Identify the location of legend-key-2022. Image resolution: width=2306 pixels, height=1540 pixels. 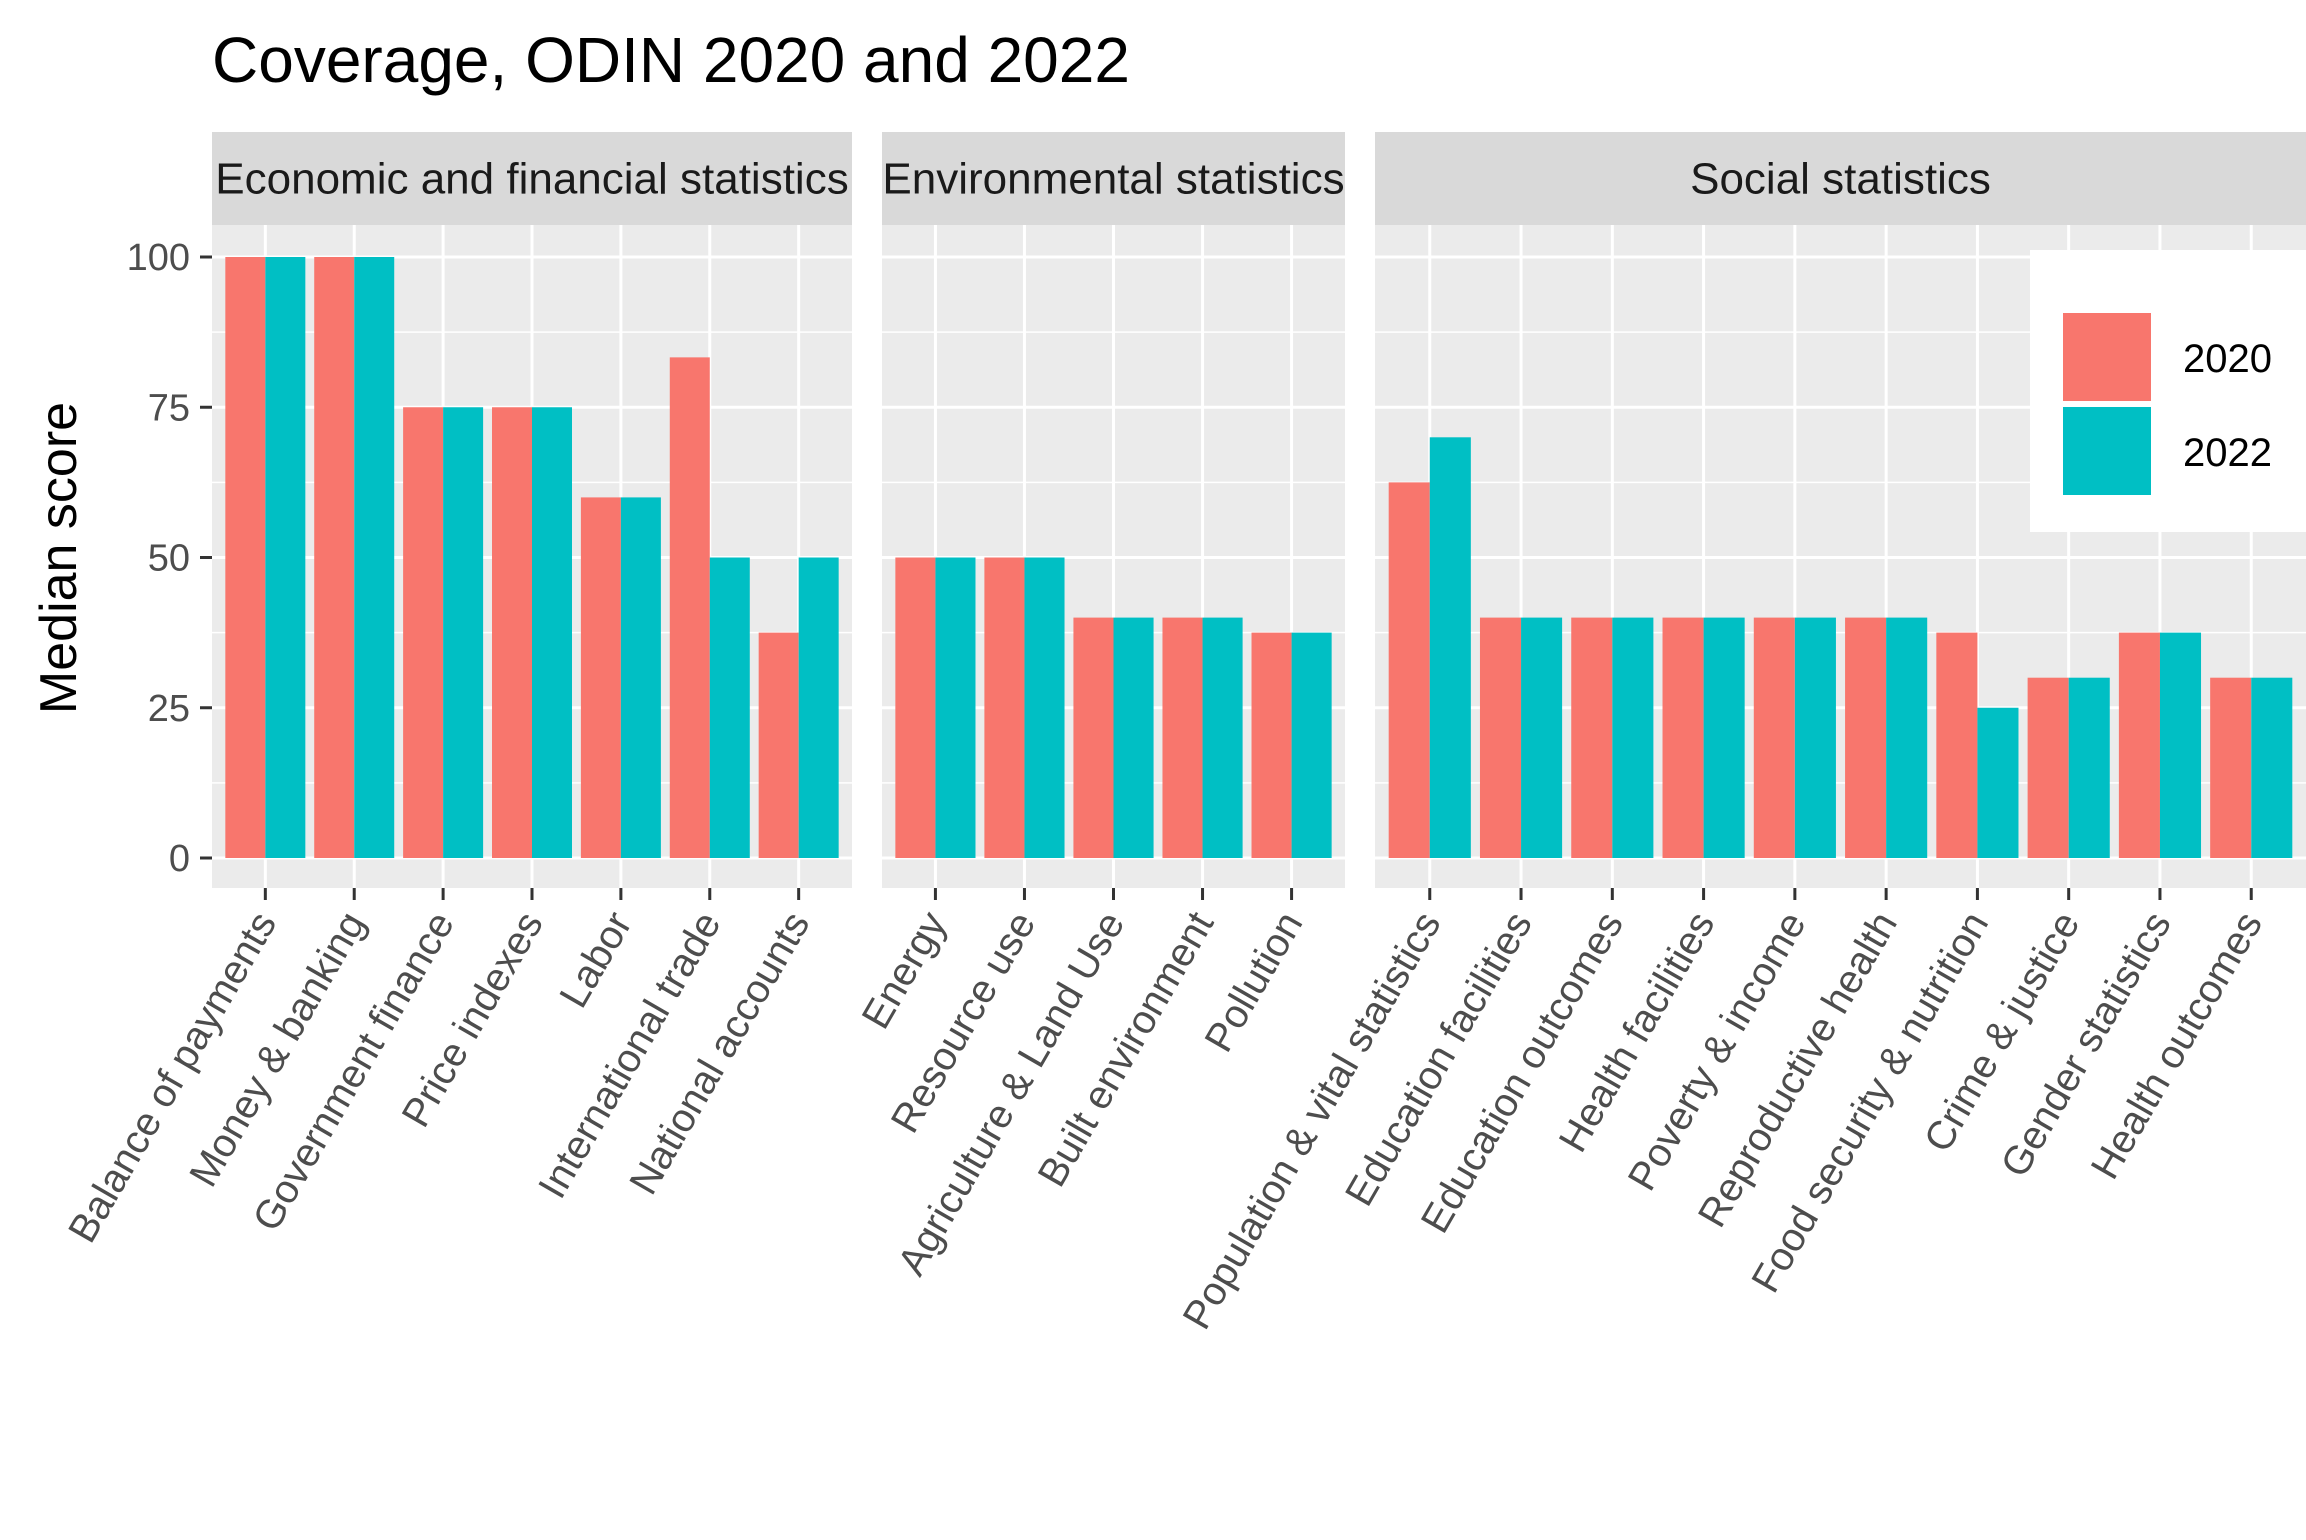
(2107, 451).